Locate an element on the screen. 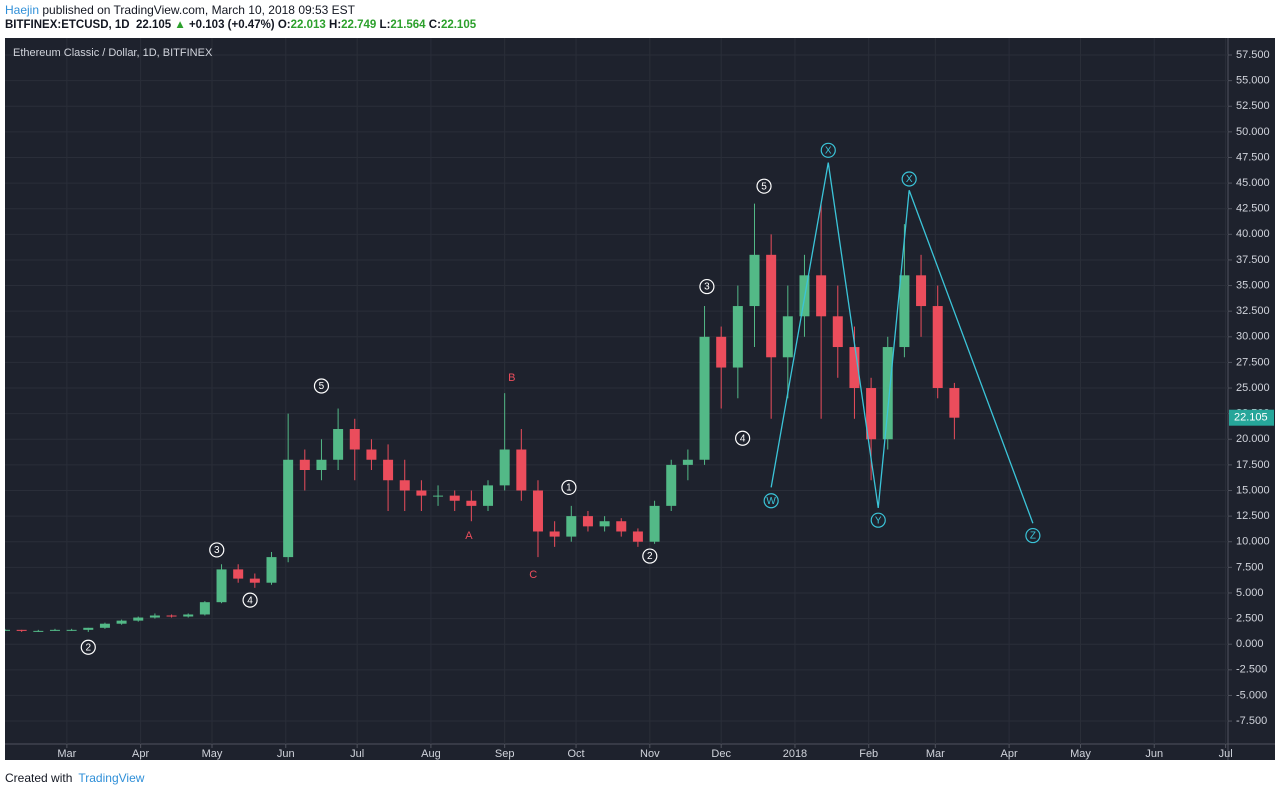 This screenshot has width=1280, height=794. wave-label: Z is located at coordinates (1033, 536).